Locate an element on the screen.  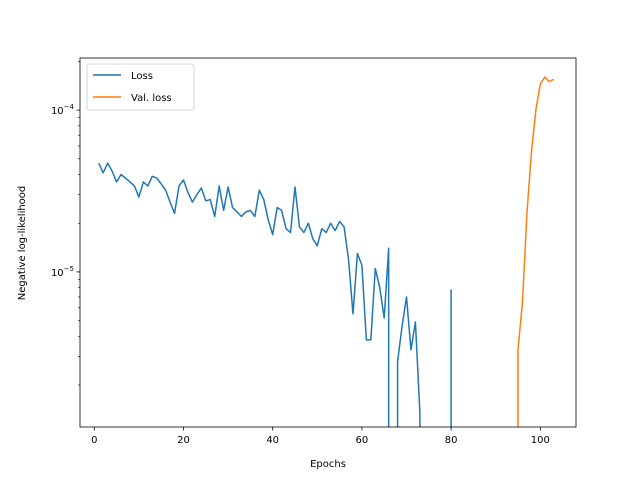
y-tick-label: 10⁻⁵ is located at coordinates (62, 272).